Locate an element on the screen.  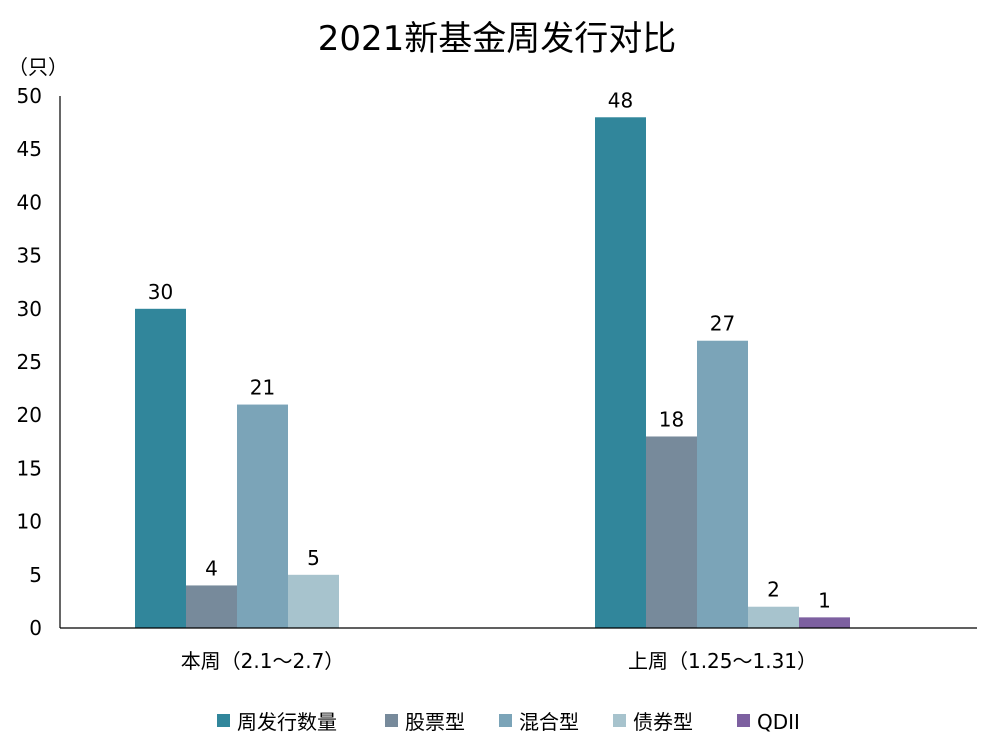
y-tick-label: 25 is located at coordinates (29, 362).